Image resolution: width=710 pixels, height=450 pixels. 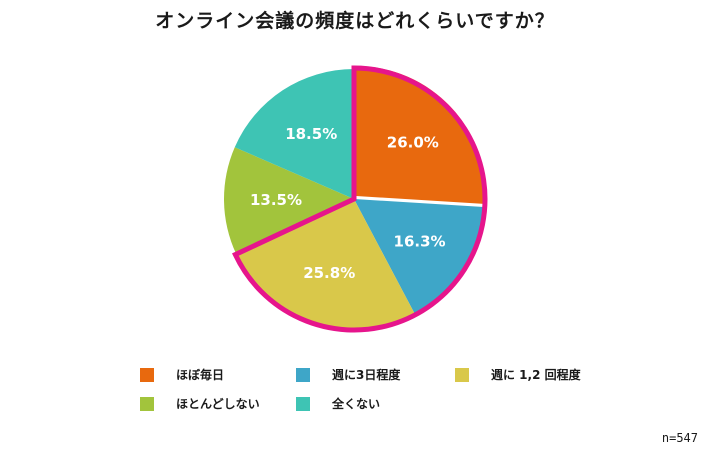 What do you see at coordinates (329, 273) in the screenshot?
I see `slice-value-label: 25.8%` at bounding box center [329, 273].